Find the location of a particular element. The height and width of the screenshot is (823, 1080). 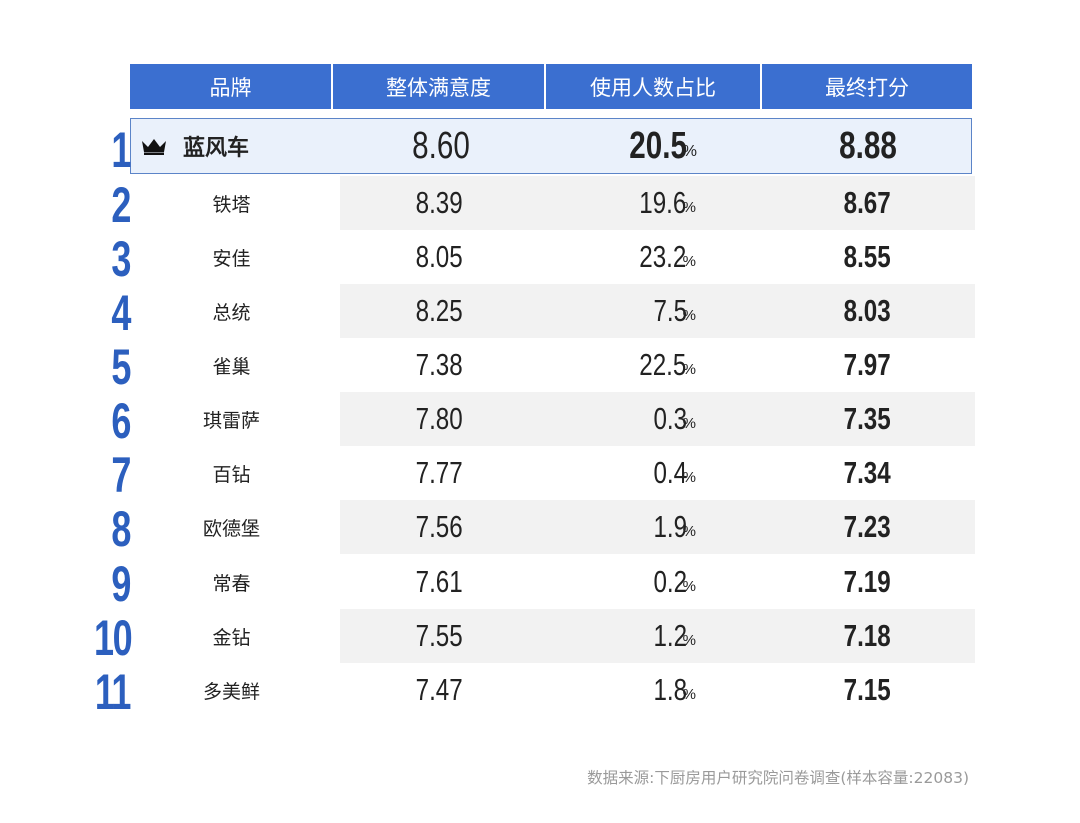

final-score-value: 7.19 is located at coordinates (867, 581).